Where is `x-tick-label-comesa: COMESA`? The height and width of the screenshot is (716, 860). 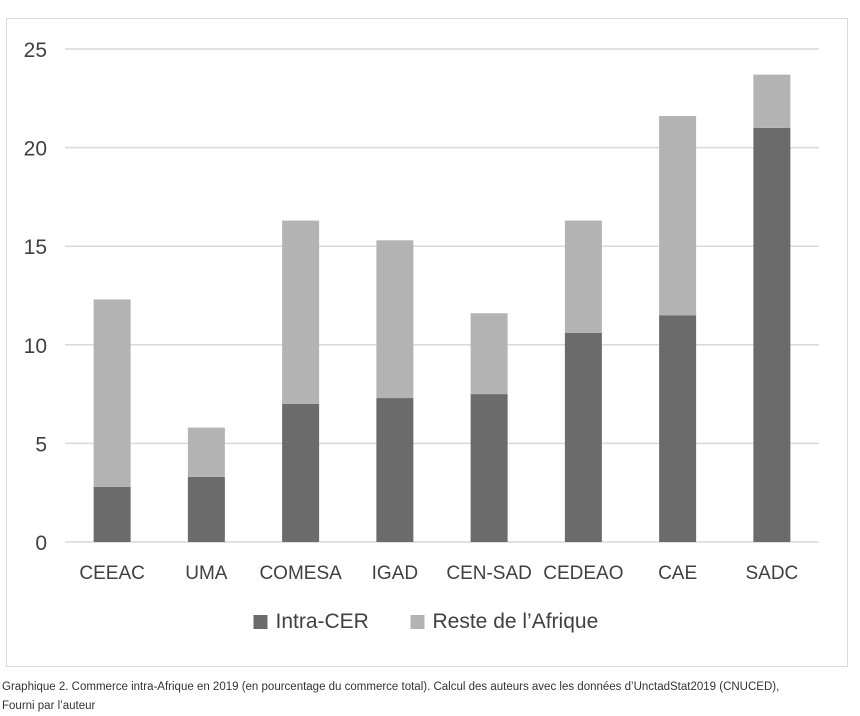 x-tick-label-comesa: COMESA is located at coordinates (300, 573).